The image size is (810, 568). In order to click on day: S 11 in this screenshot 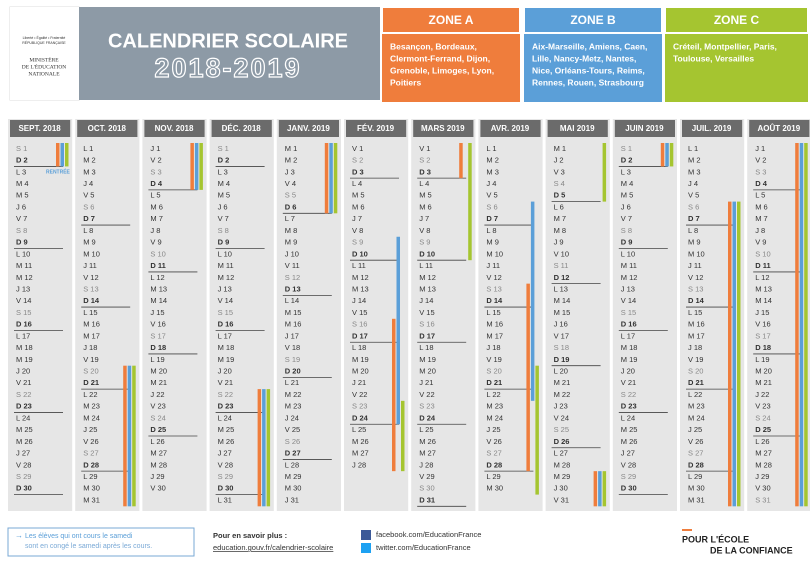, I will do `click(561, 265)`.